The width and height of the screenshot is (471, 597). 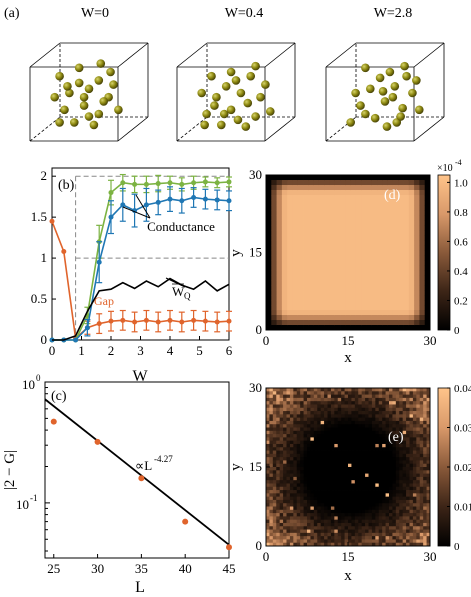 What do you see at coordinates (462, 468) in the screenshot?
I see `colorbar-tick-label: 0.02` at bounding box center [462, 468].